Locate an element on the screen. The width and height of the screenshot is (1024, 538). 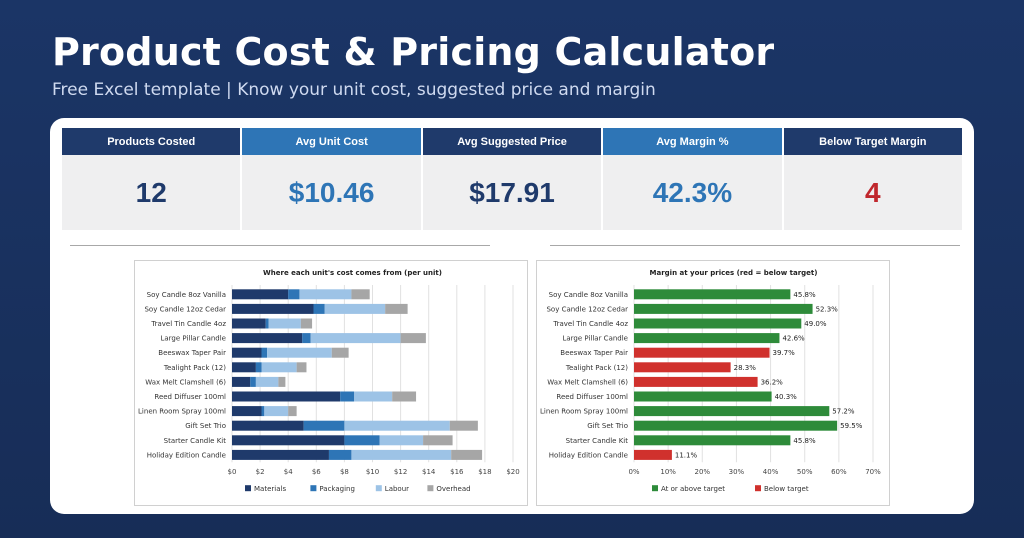
category-label: Tealight Pack (12) is located at coordinates (596, 368).